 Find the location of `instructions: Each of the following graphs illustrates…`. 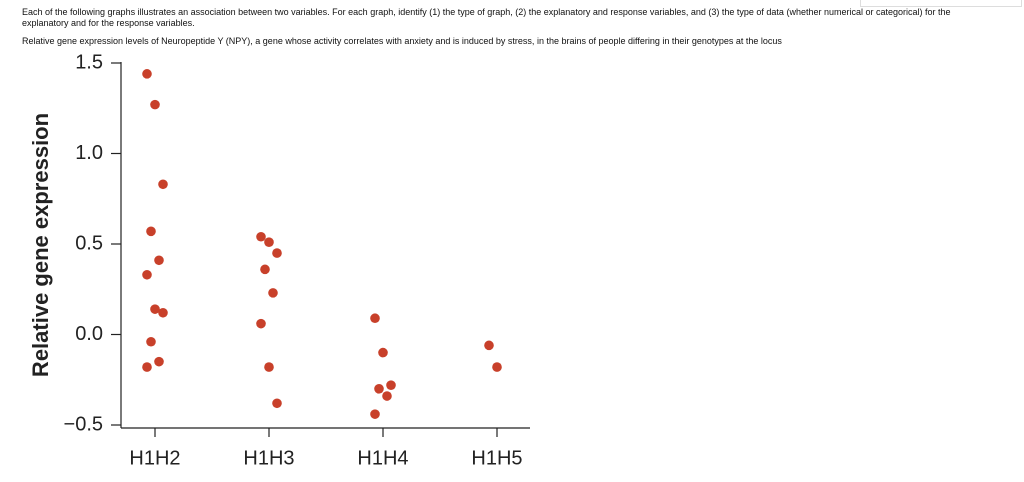

instructions: Each of the following graphs illustrates… is located at coordinates (486, 17).